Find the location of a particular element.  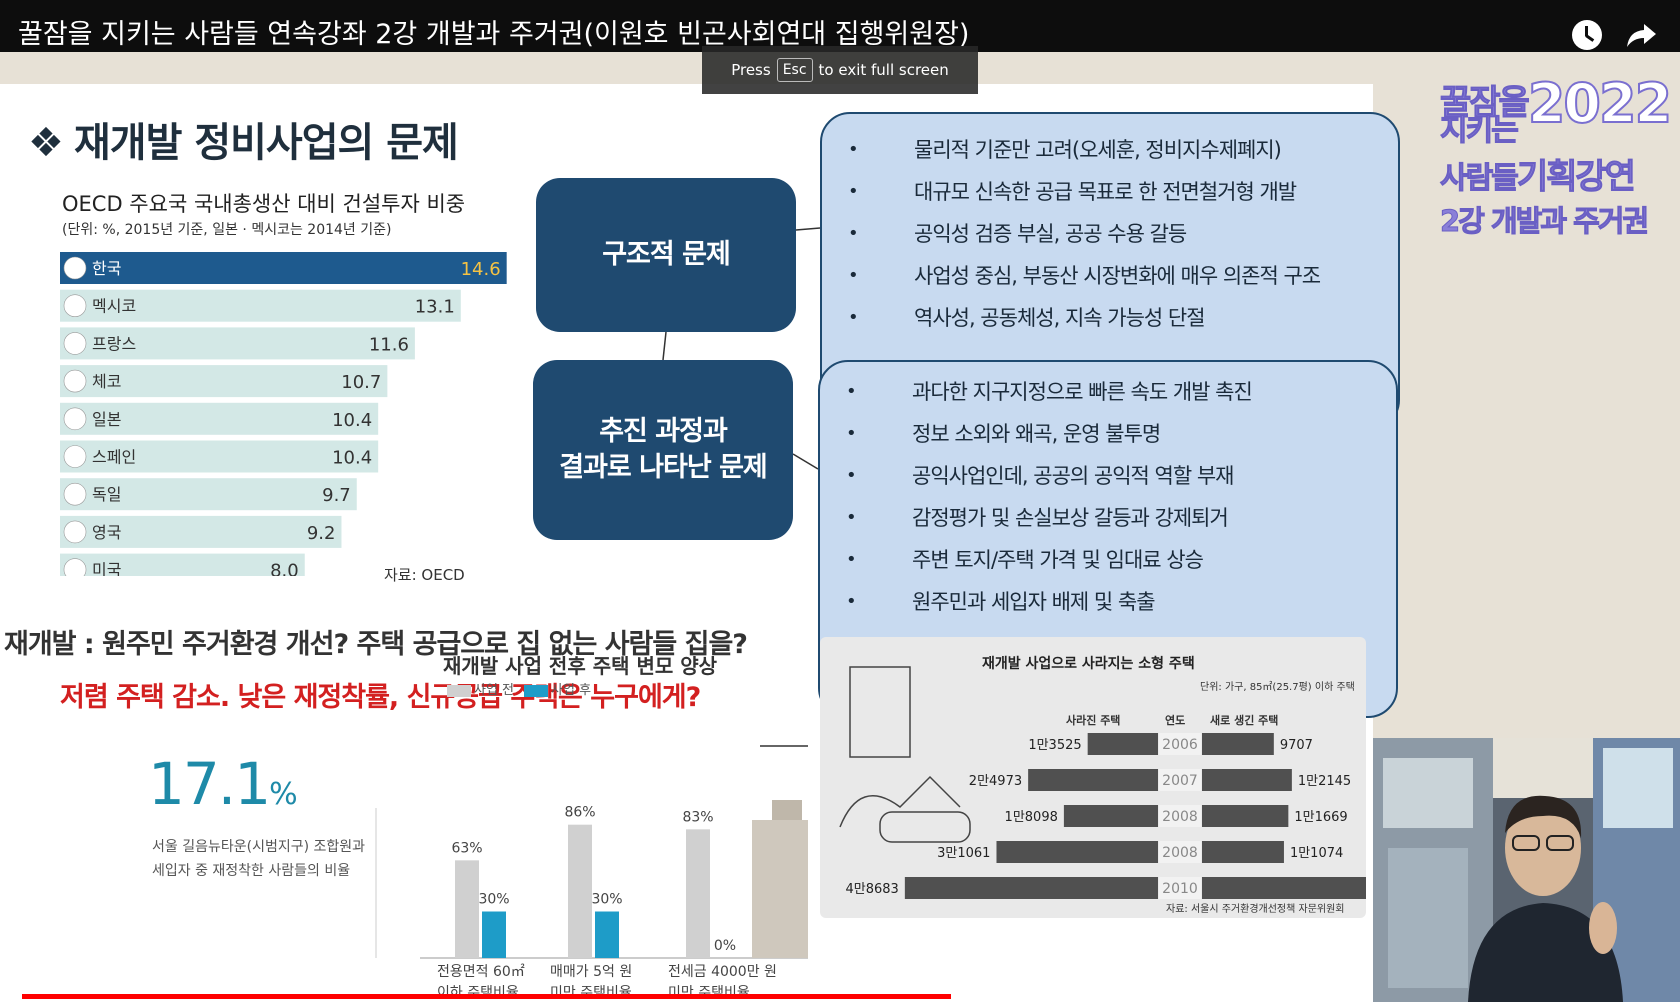

issue-item: 공익사업인데, 공공의 공익적 역할 부재 is located at coordinates (1049, 475).